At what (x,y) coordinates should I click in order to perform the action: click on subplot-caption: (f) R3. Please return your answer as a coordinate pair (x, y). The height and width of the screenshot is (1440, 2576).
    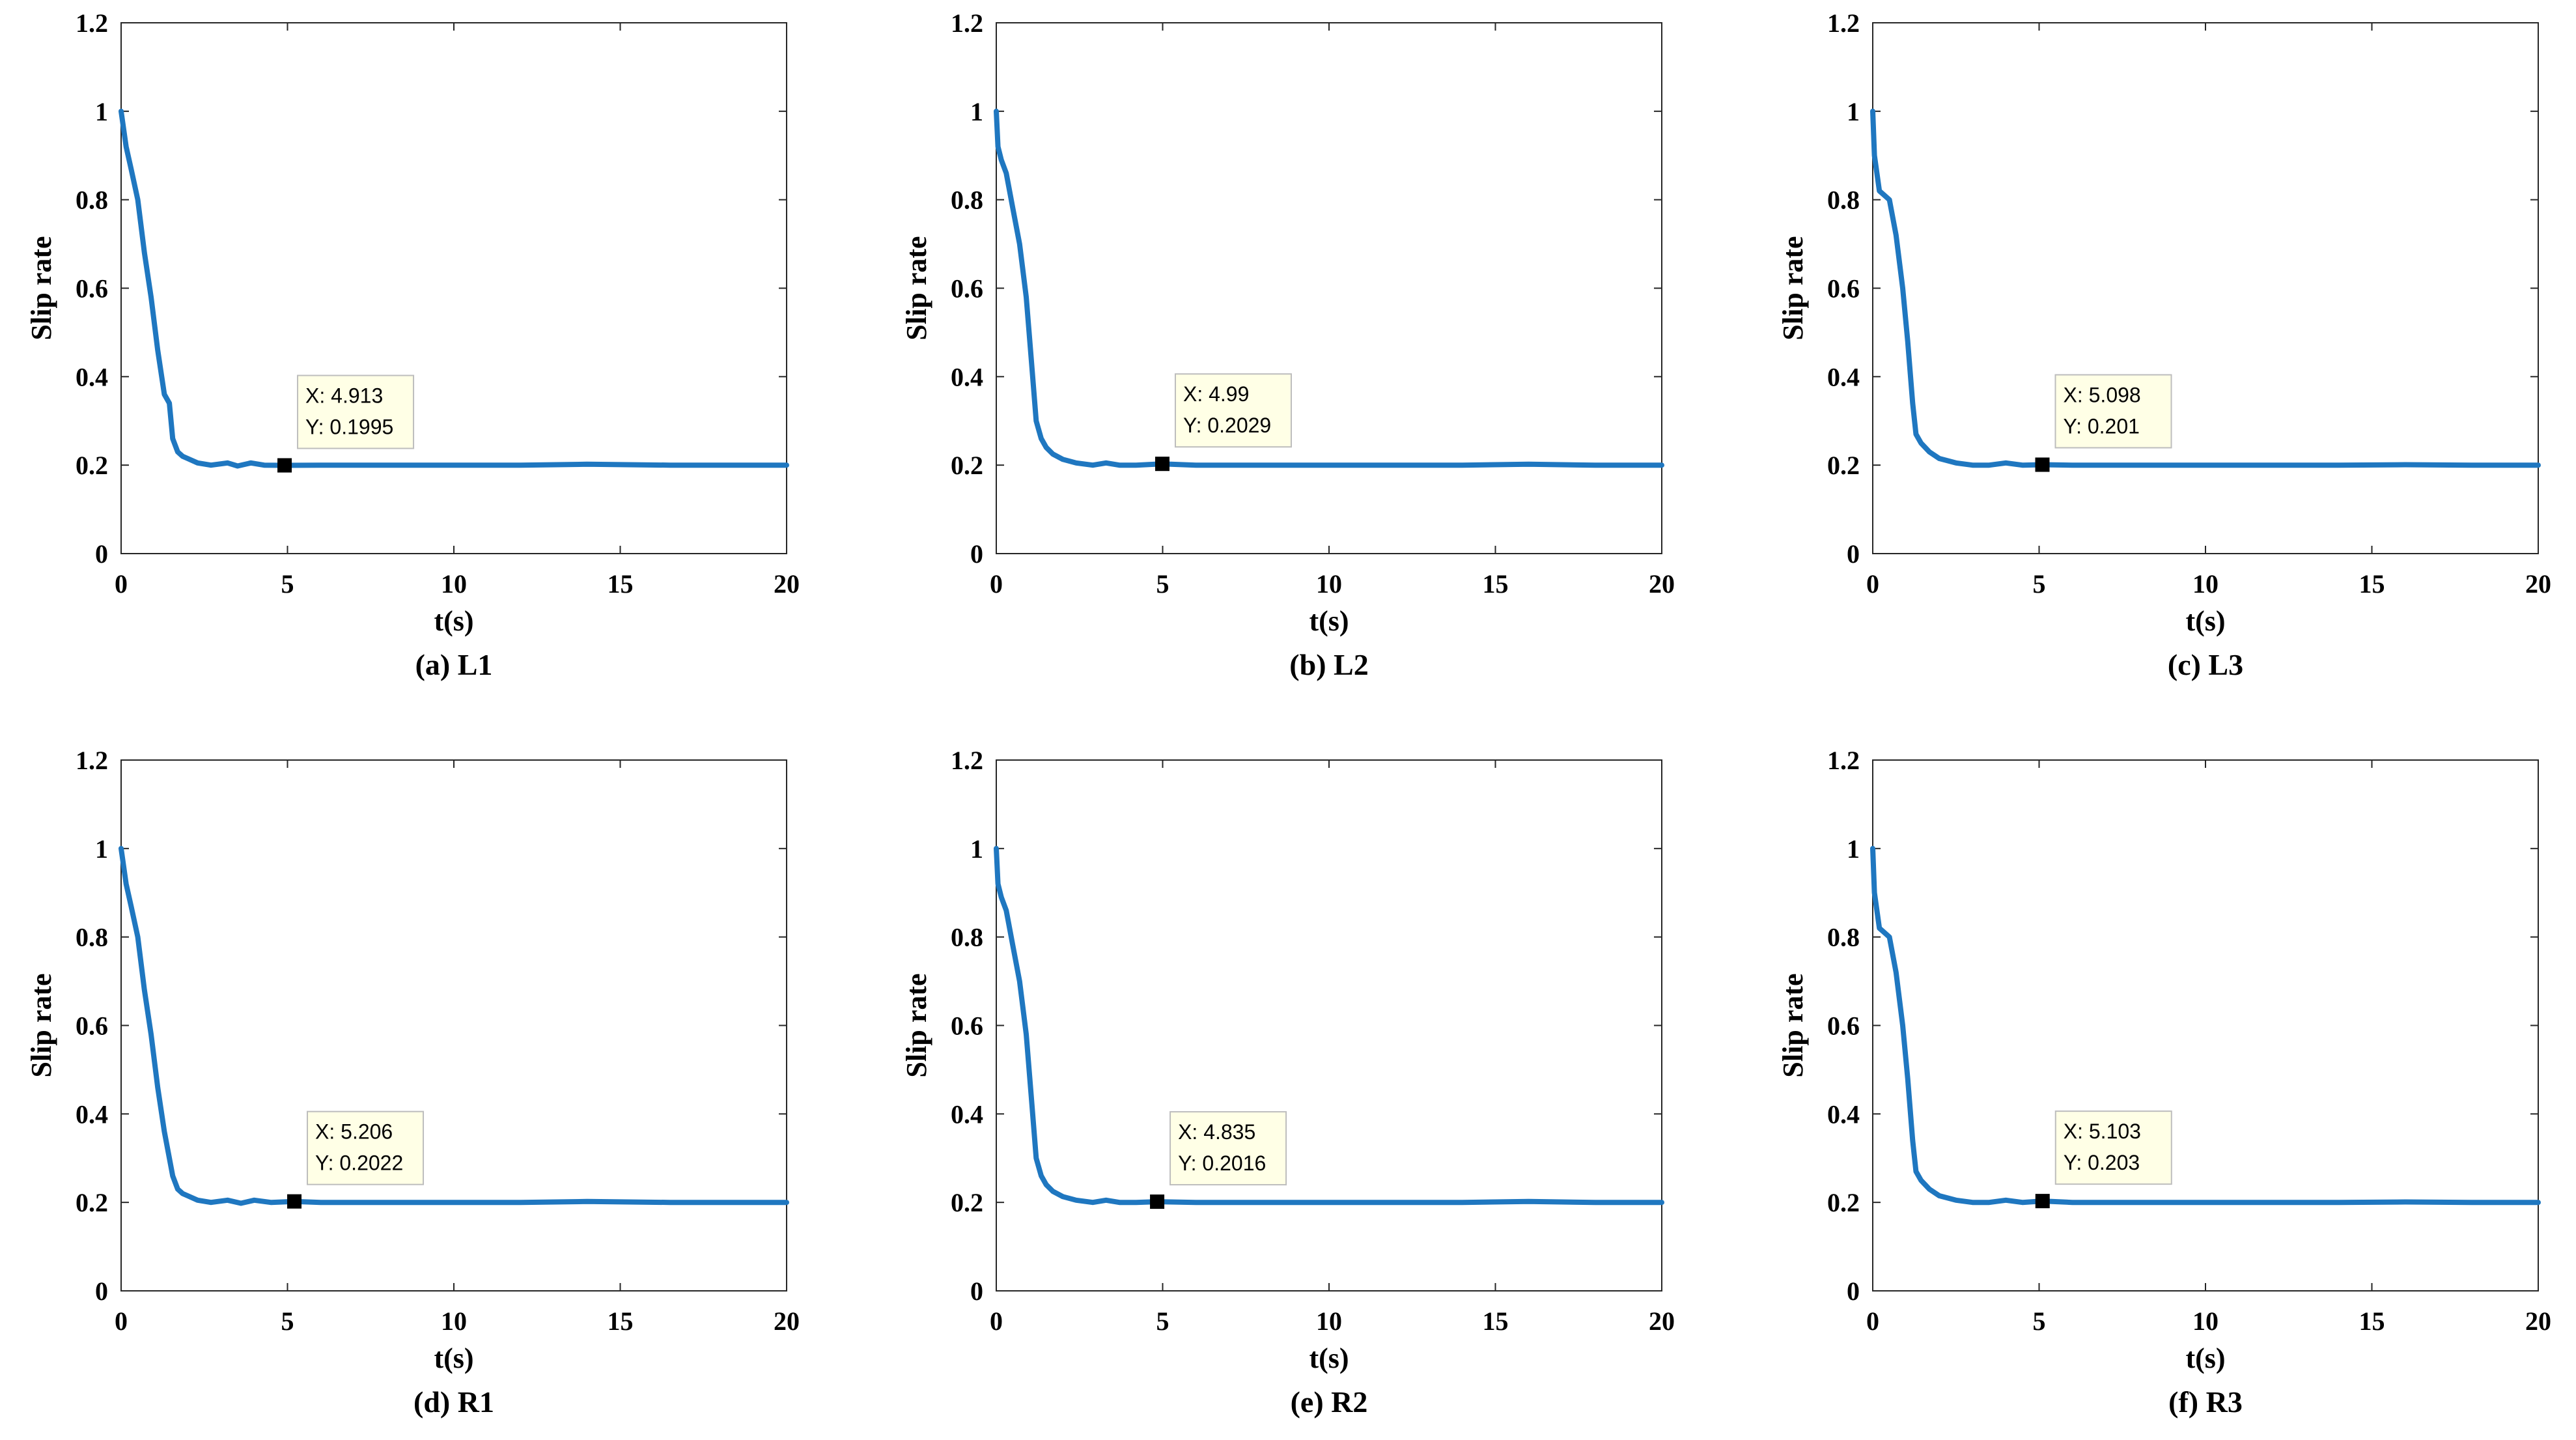
    Looking at the image, I should click on (2206, 1402).